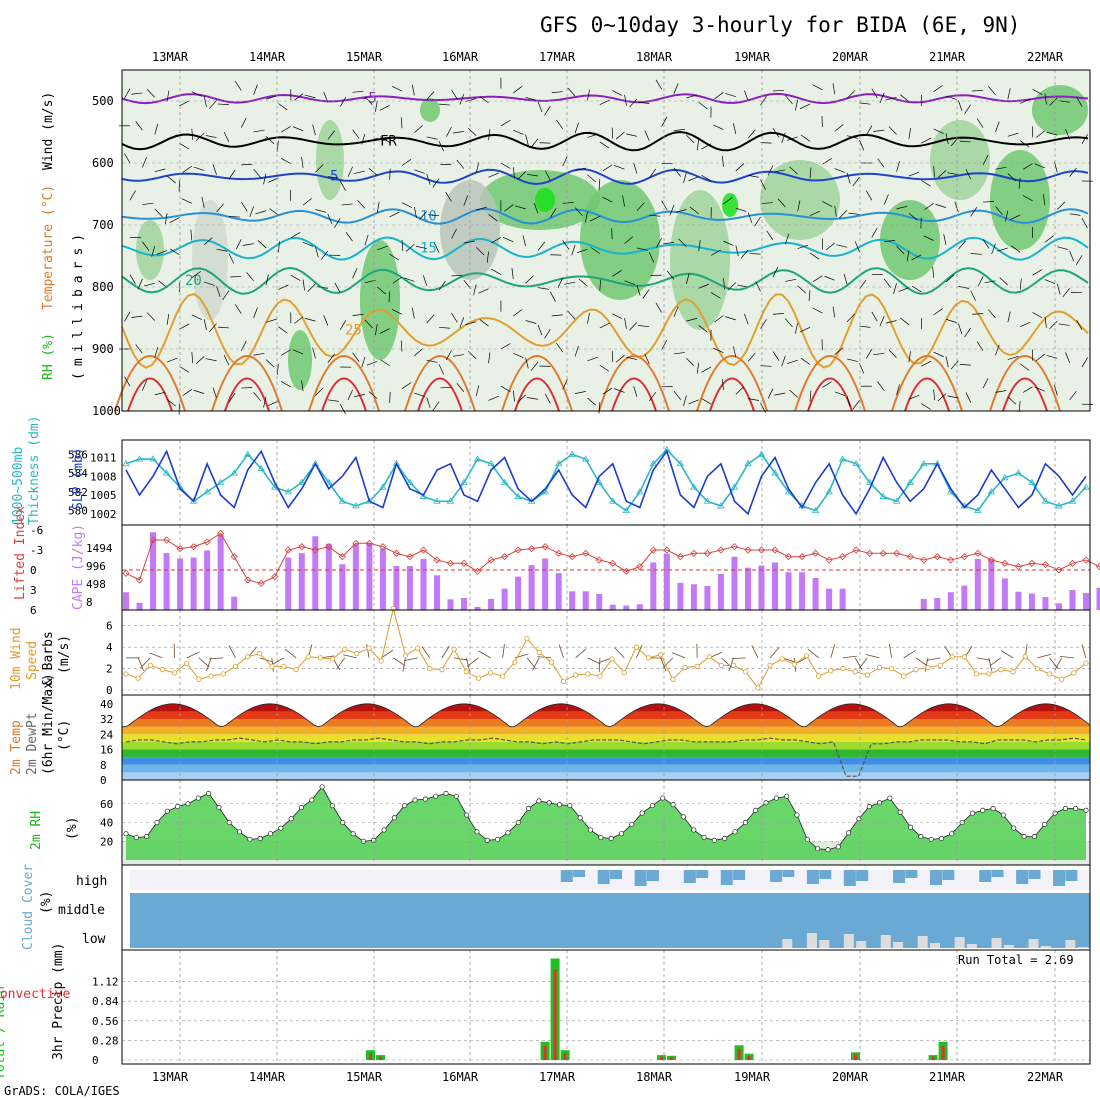 Image resolution: width=1100 pixels, height=1100 pixels. I want to click on run-total-label: Run Total = 2.69, so click(1016, 960).